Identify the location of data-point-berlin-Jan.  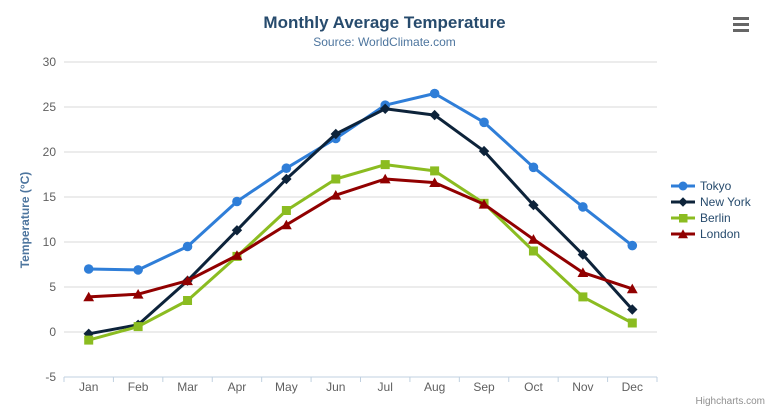
(89, 340).